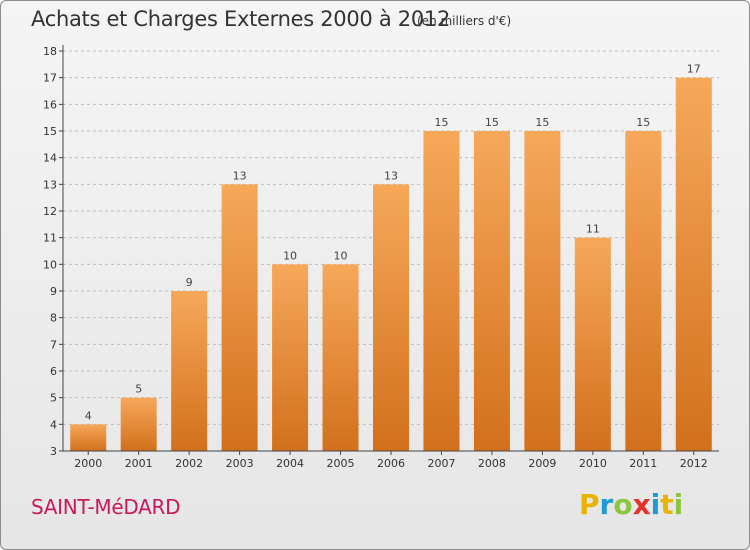 The height and width of the screenshot is (550, 750). Describe the element at coordinates (88, 415) in the screenshot. I see `bar-value-label: 4` at that location.